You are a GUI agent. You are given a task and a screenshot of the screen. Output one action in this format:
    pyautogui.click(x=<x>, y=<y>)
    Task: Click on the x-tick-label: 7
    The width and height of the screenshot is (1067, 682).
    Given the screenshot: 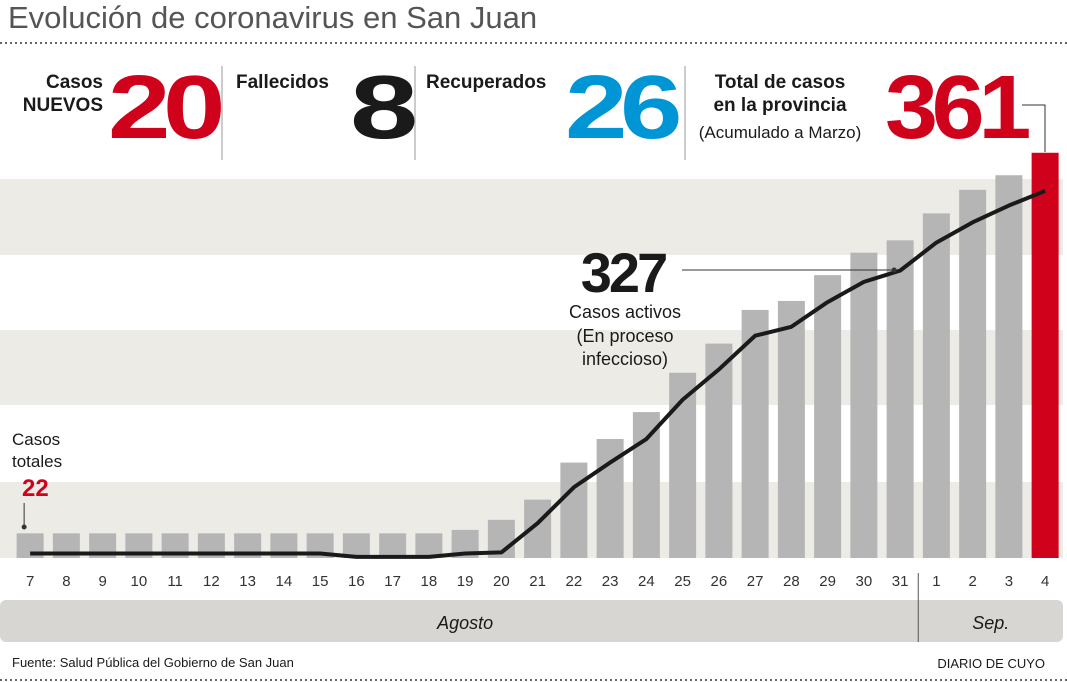 What is the action you would take?
    pyautogui.click(x=30, y=581)
    